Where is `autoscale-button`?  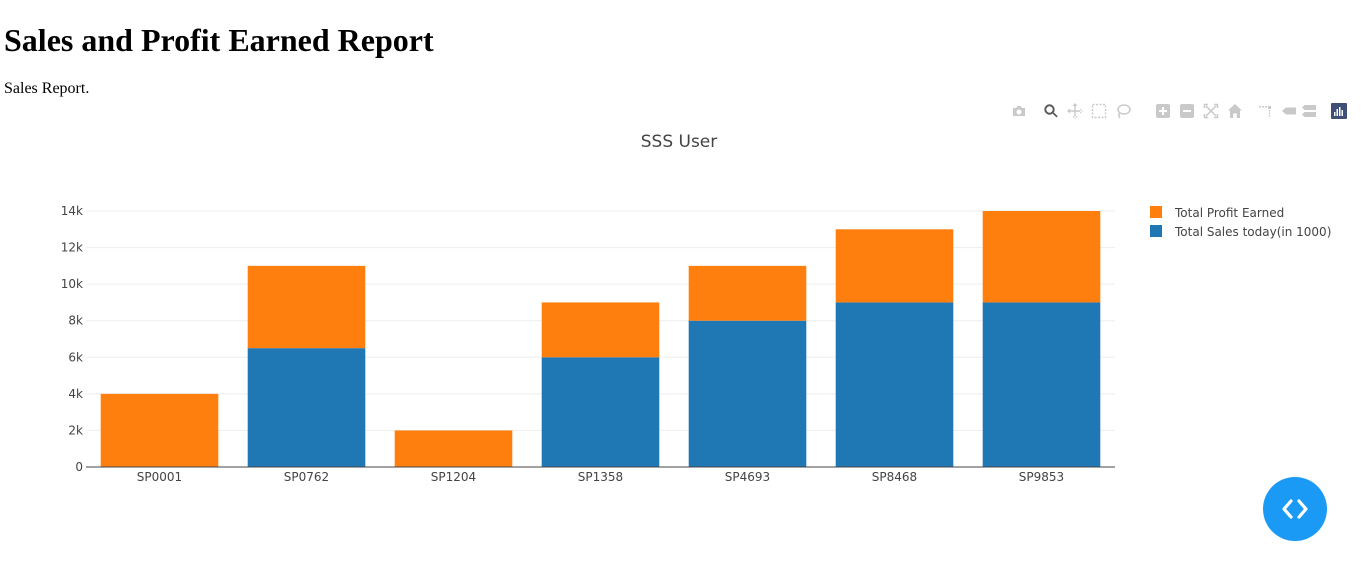 autoscale-button is located at coordinates (1211, 111).